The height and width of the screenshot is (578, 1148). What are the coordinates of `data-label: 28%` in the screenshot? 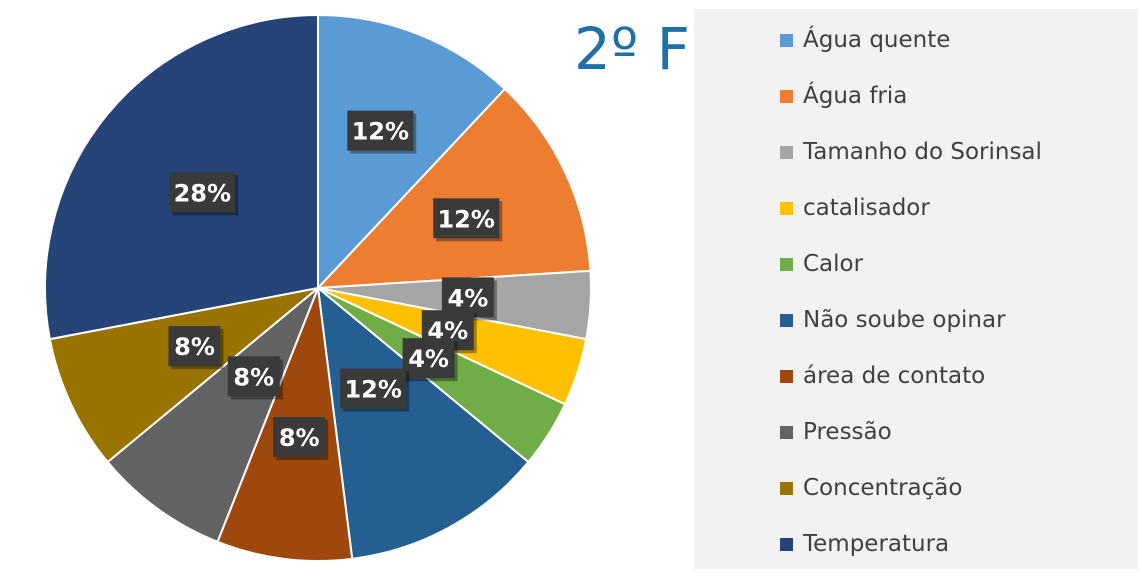 It's located at (204, 194).